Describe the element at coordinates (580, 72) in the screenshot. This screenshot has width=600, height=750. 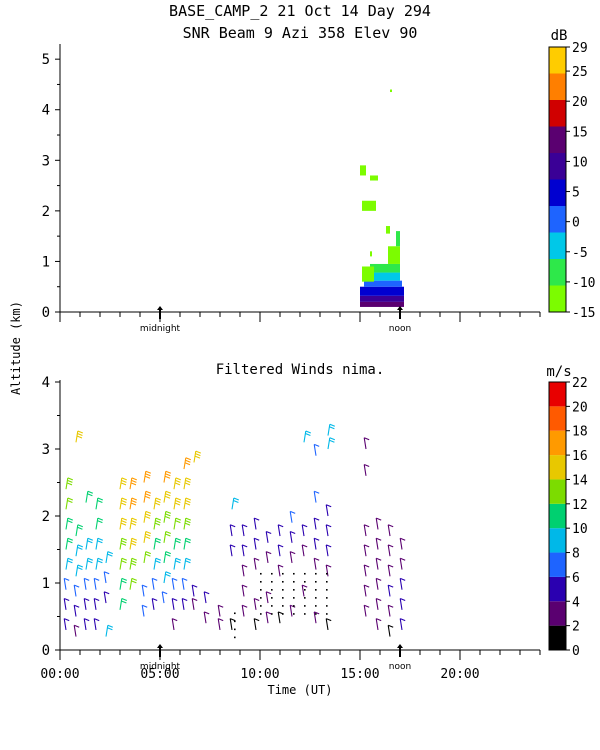
I see `snr-colorbar-label-1: 25` at that location.